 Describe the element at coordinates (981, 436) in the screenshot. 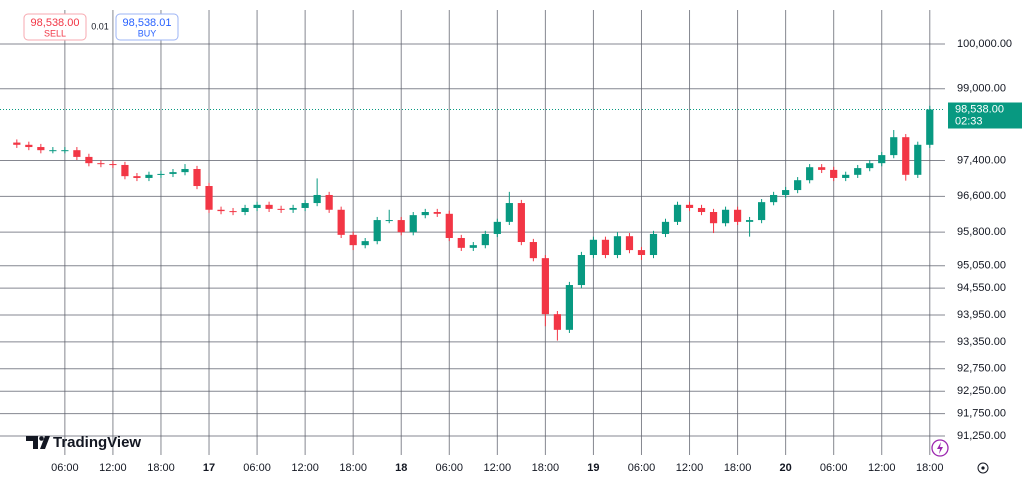

I see `y-tick-label: 91,250.00` at that location.